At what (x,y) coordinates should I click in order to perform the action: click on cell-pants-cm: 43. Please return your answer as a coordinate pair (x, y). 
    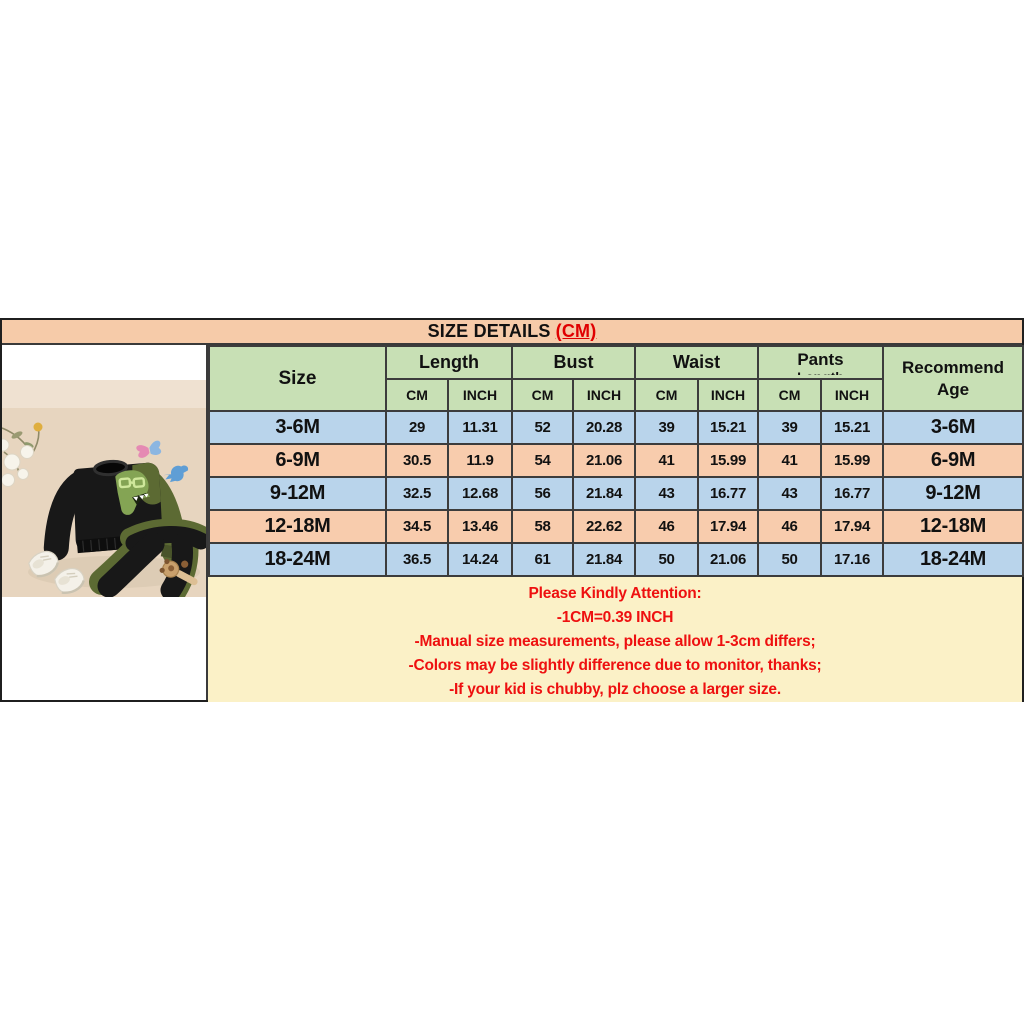
    Looking at the image, I should click on (789, 493).